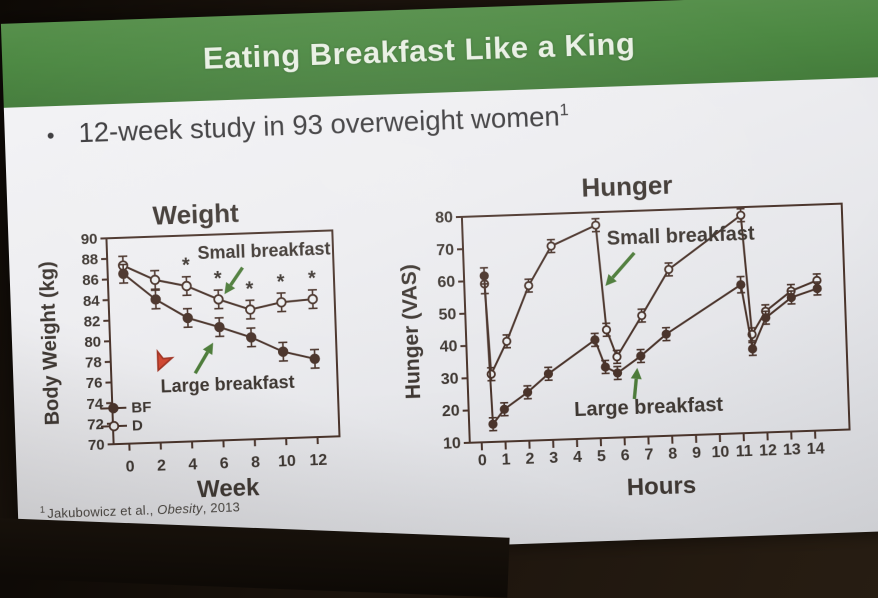 The image size is (878, 598). What do you see at coordinates (530, 459) in the screenshot?
I see `hunger-xtick-label: 2` at bounding box center [530, 459].